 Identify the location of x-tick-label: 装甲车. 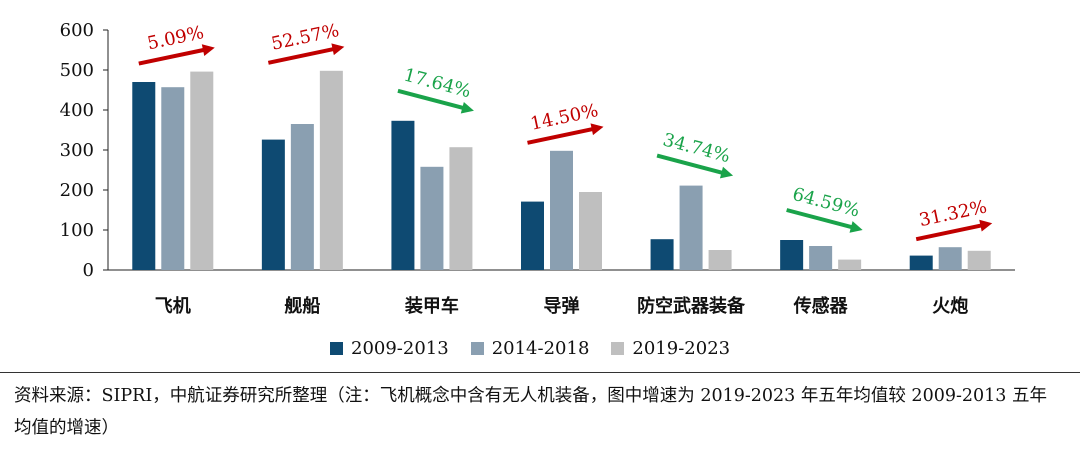
(432, 306).